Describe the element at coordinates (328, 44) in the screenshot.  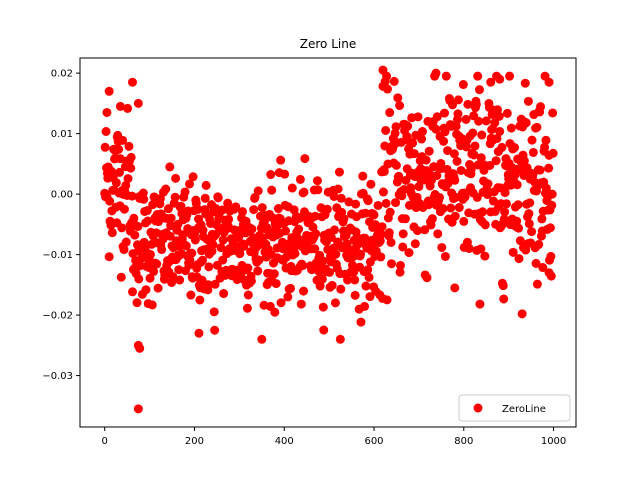
I see `chart-title: Zero Line` at that location.